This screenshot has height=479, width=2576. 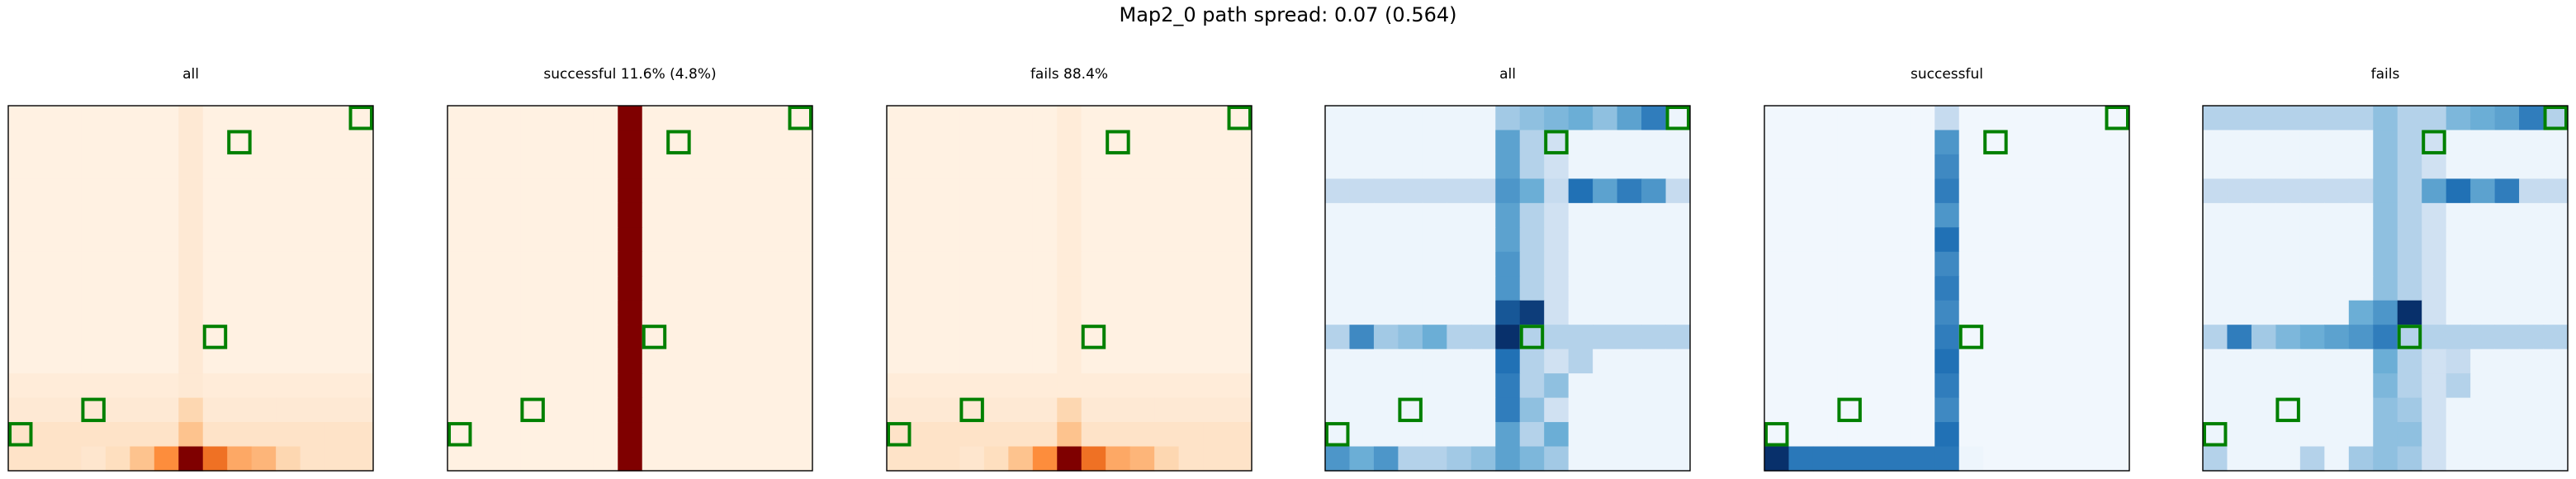 I want to click on panel-title: fails 88.4%, so click(x=1069, y=75).